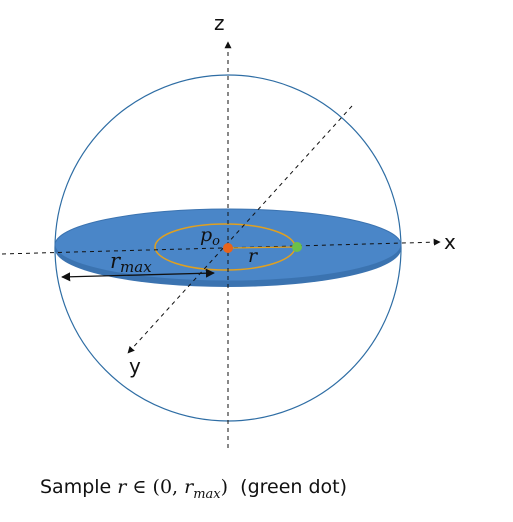 Image resolution: width=513 pixels, height=522 pixels. I want to click on y-axis-label: y, so click(135, 366).